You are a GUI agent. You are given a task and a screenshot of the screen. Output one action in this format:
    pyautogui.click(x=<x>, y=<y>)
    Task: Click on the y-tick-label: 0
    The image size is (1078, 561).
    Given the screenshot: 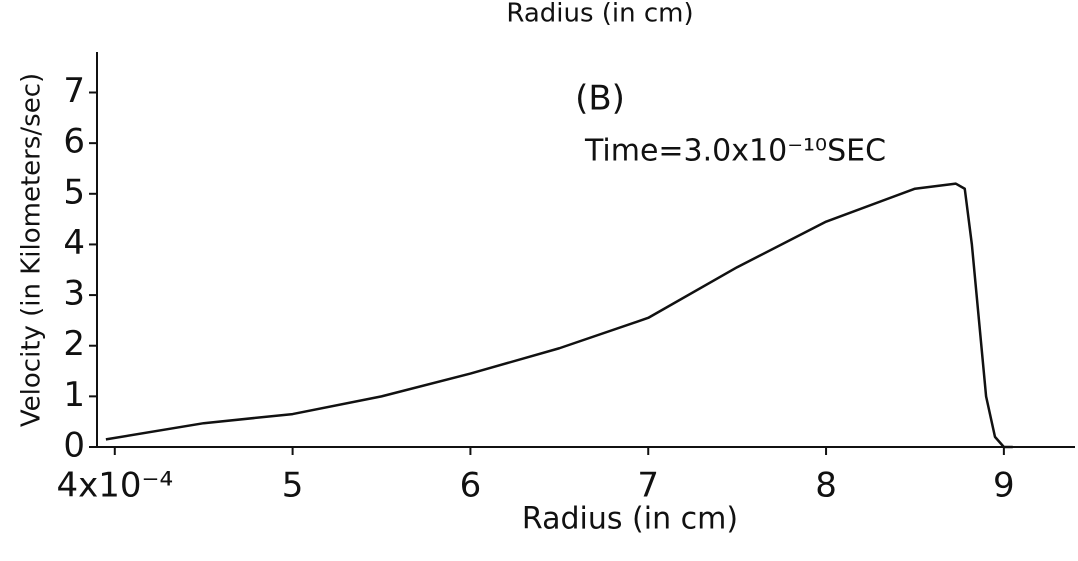 What is the action you would take?
    pyautogui.click(x=74, y=446)
    